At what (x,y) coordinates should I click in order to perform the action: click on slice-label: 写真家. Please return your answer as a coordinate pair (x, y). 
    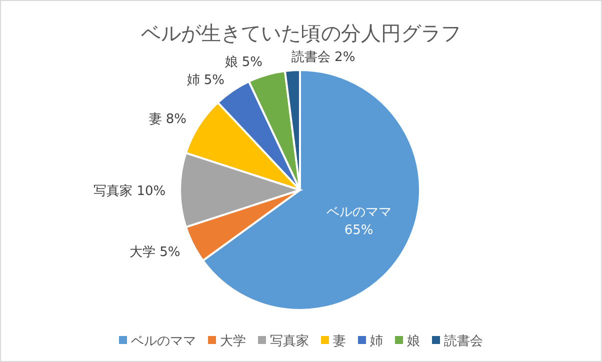
    Looking at the image, I should click on (113, 191).